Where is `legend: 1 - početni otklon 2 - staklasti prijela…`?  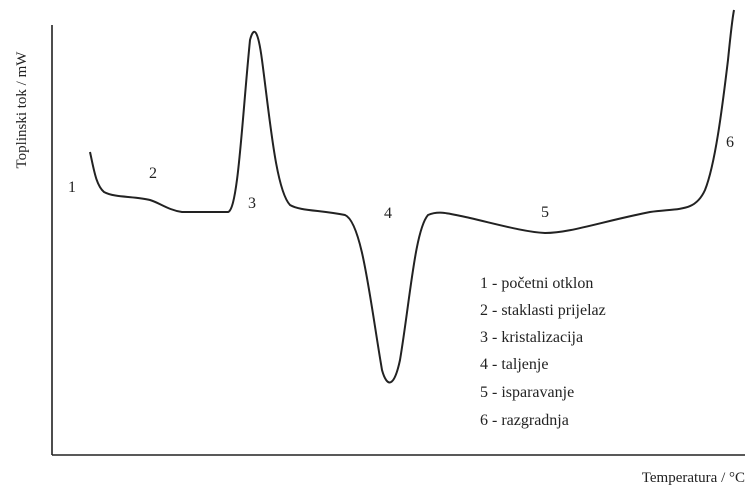
legend: 1 - početni otklon 2 - staklasti prijela… is located at coordinates (543, 352).